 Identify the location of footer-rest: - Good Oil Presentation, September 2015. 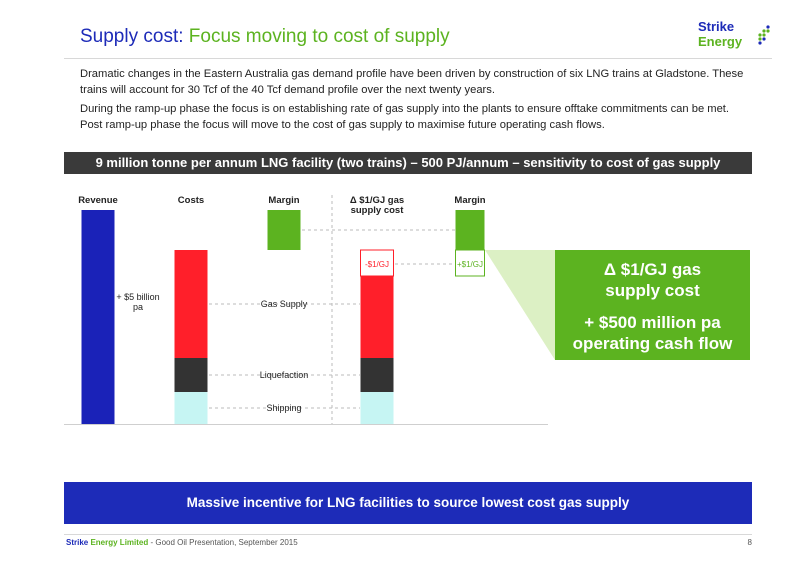
(223, 542).